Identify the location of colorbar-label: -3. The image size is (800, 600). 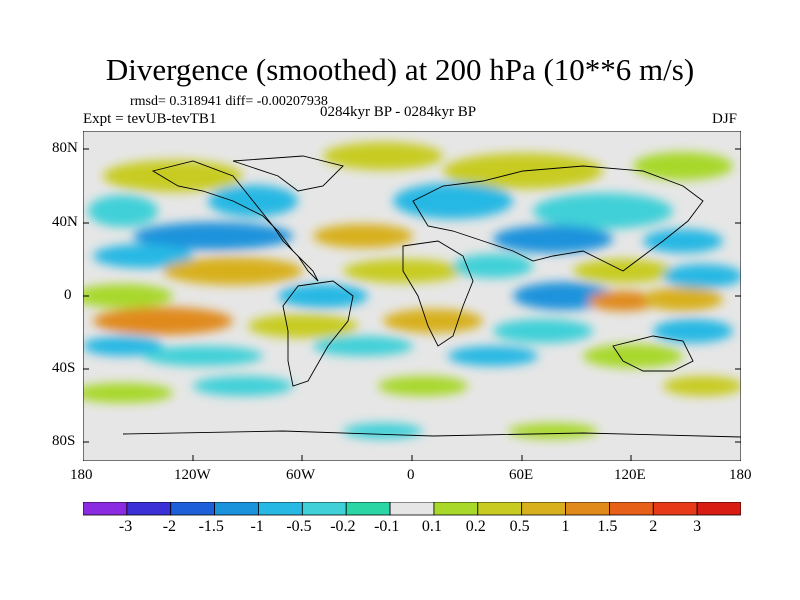
(125, 526).